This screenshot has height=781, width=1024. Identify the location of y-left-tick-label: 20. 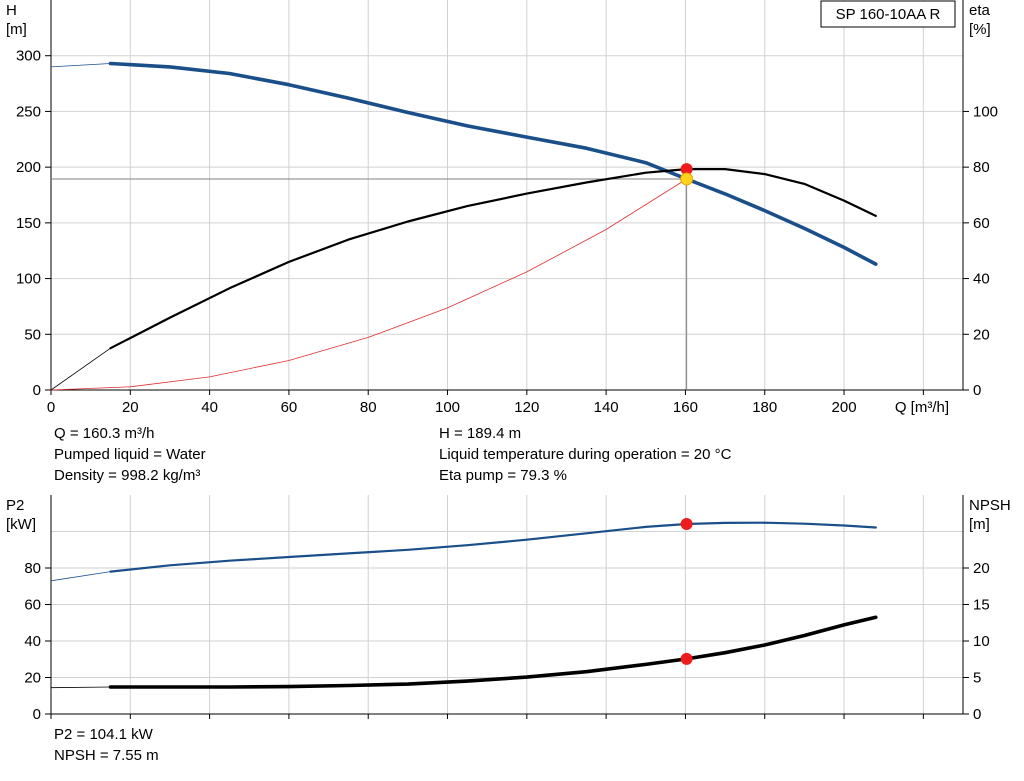
(32, 678).